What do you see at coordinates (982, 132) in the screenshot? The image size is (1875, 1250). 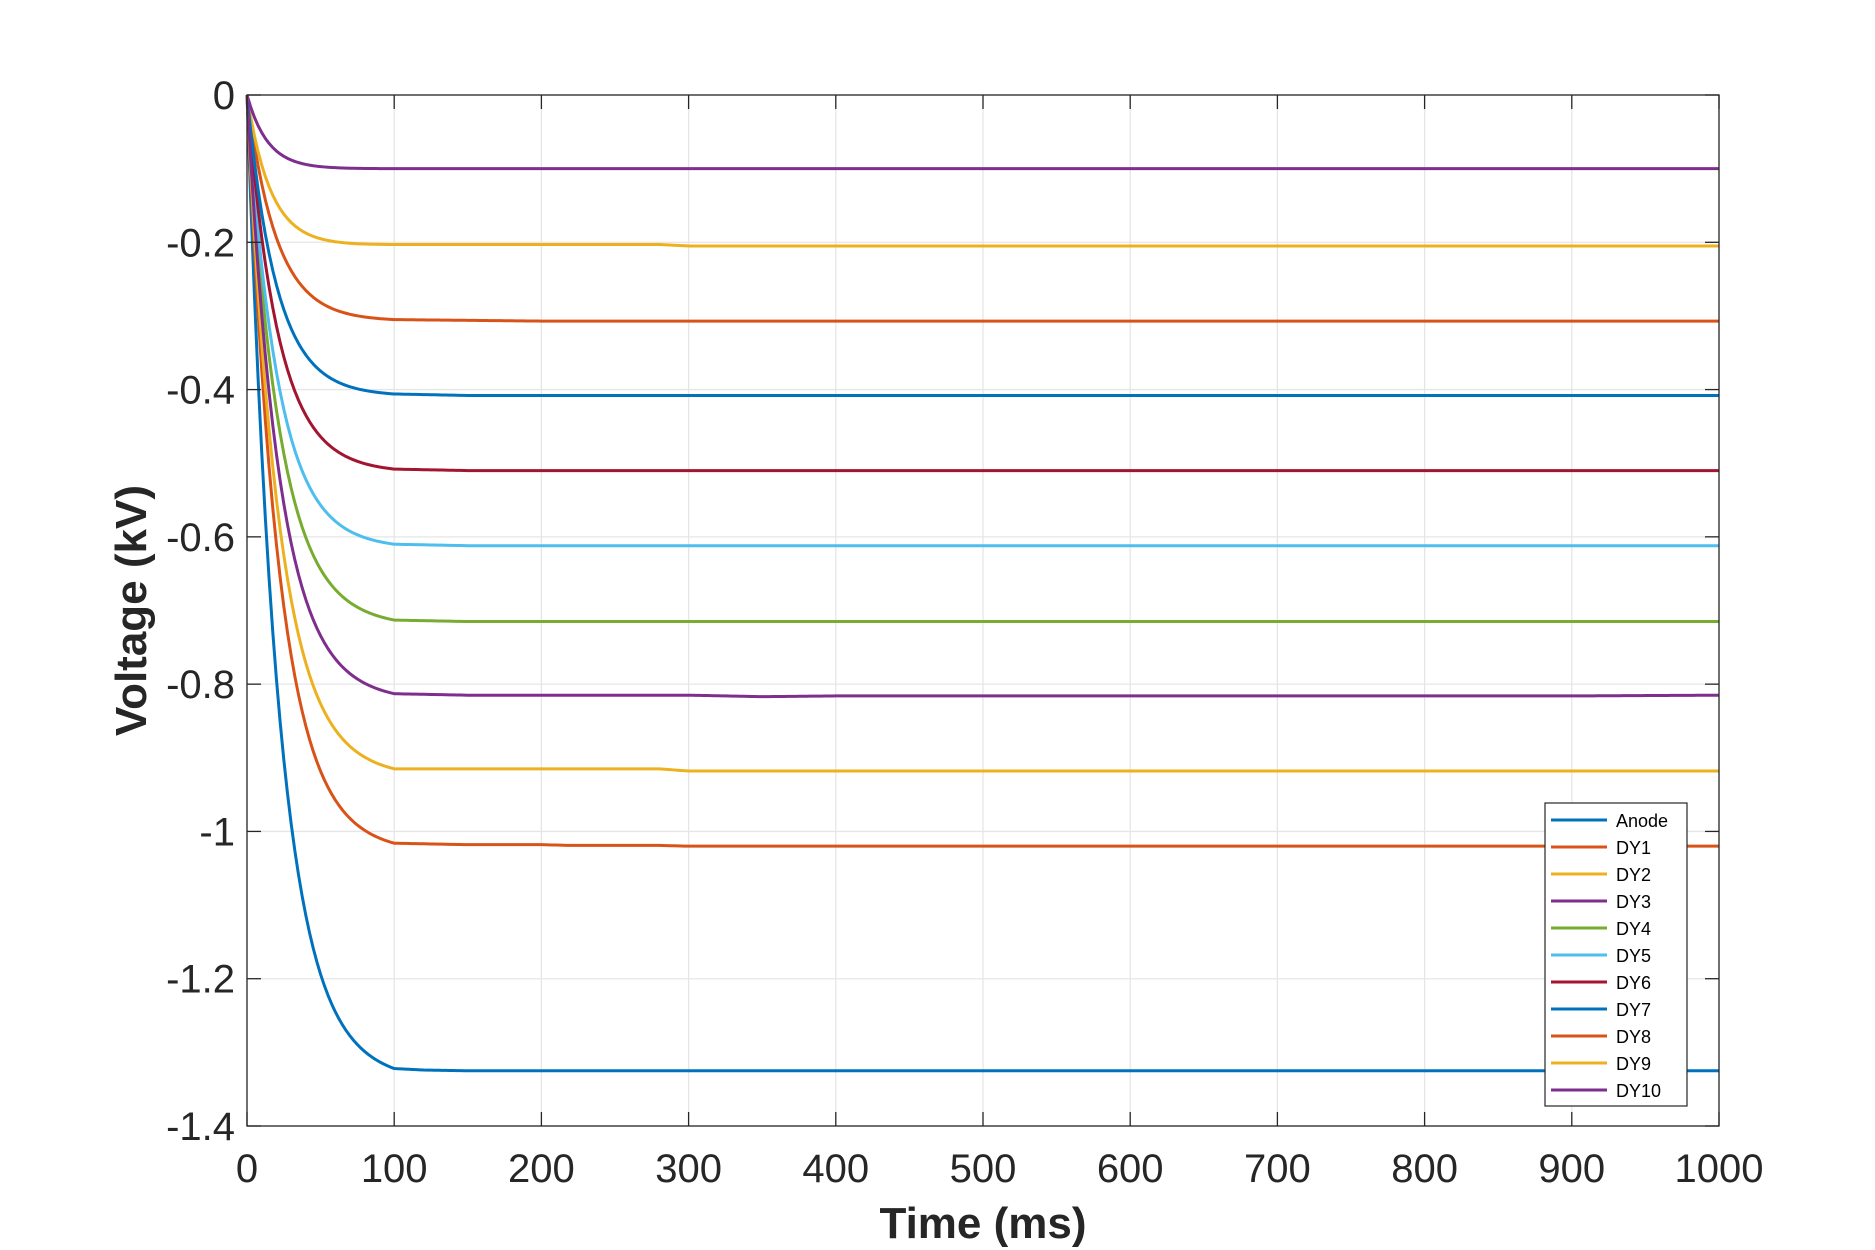 I see `series-line-dy3` at bounding box center [982, 132].